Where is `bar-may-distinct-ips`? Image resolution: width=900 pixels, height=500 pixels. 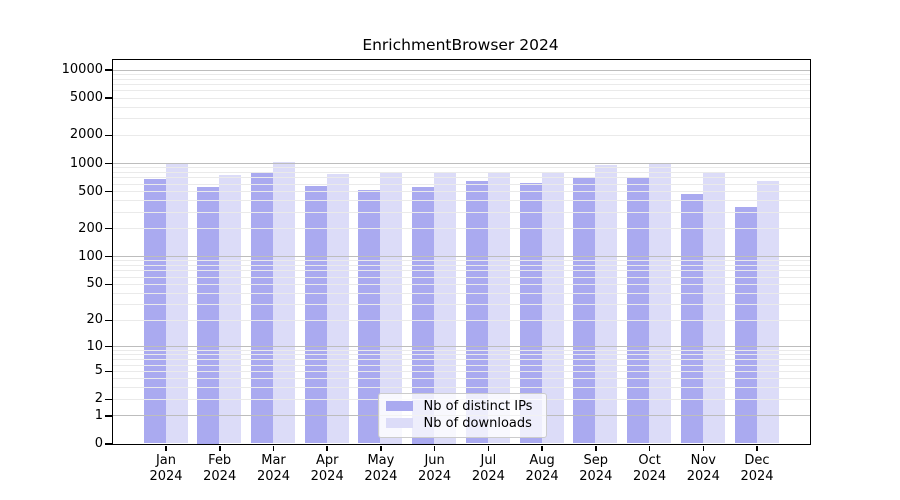 bar-may-distinct-ips is located at coordinates (369, 317).